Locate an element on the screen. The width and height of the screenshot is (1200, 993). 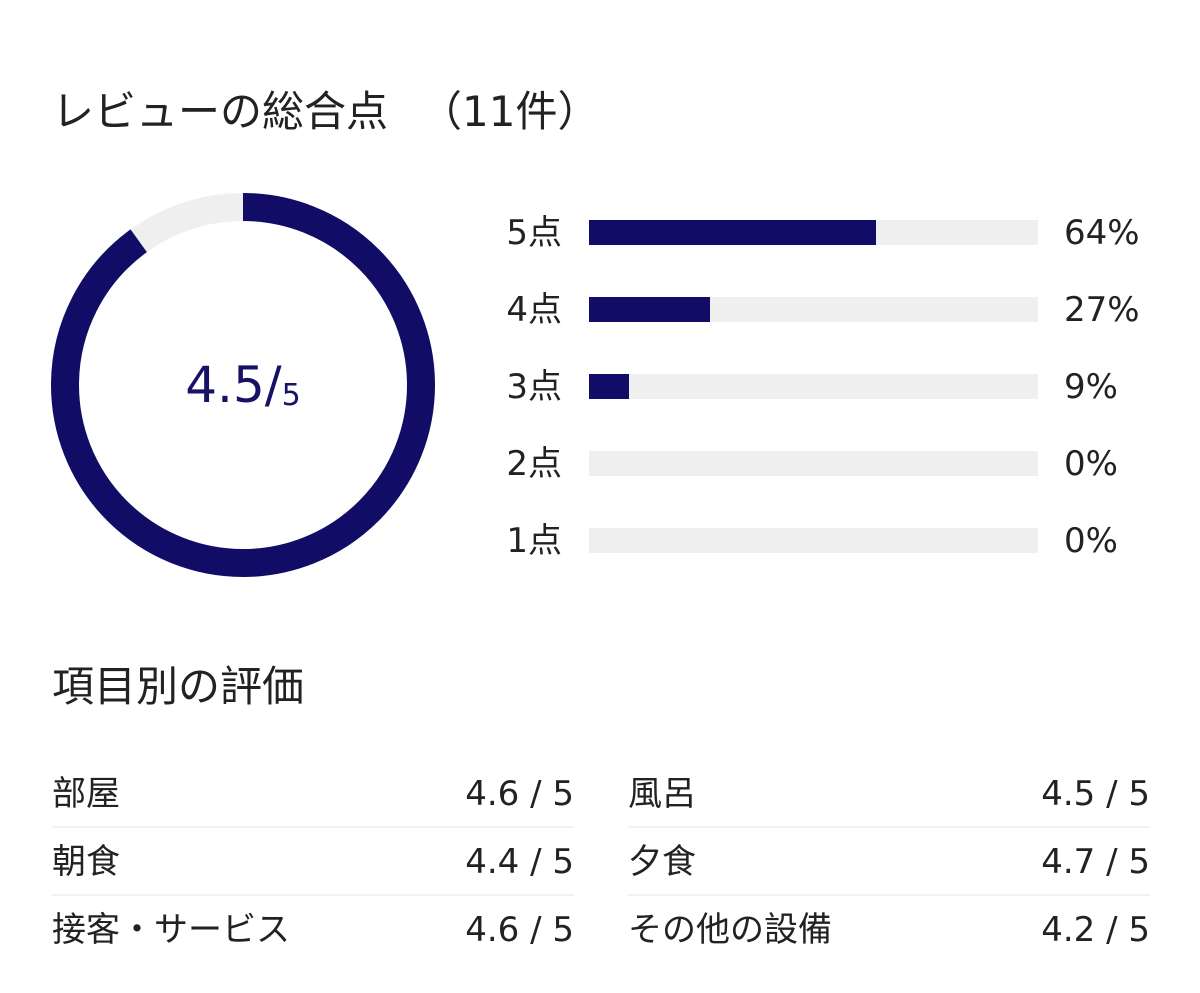
review-count: （11件） is located at coordinates (510, 111).